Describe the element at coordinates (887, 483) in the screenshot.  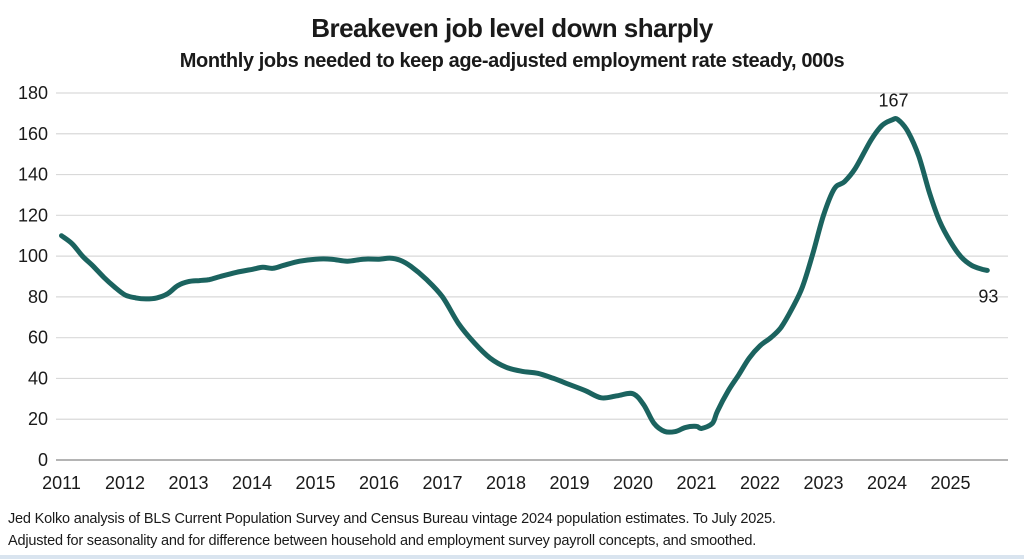
I see `x-tick-label: 2024` at that location.